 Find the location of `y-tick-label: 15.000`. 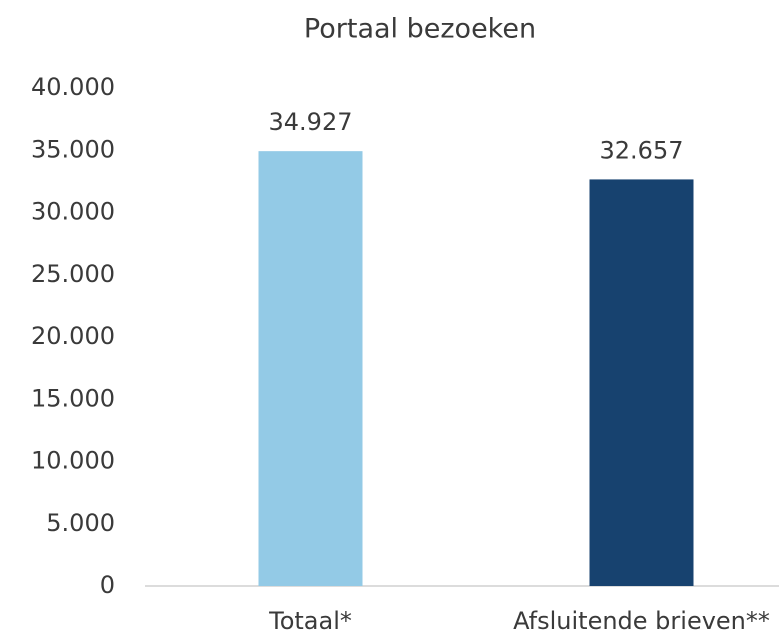

y-tick-label: 15.000 is located at coordinates (73, 398).